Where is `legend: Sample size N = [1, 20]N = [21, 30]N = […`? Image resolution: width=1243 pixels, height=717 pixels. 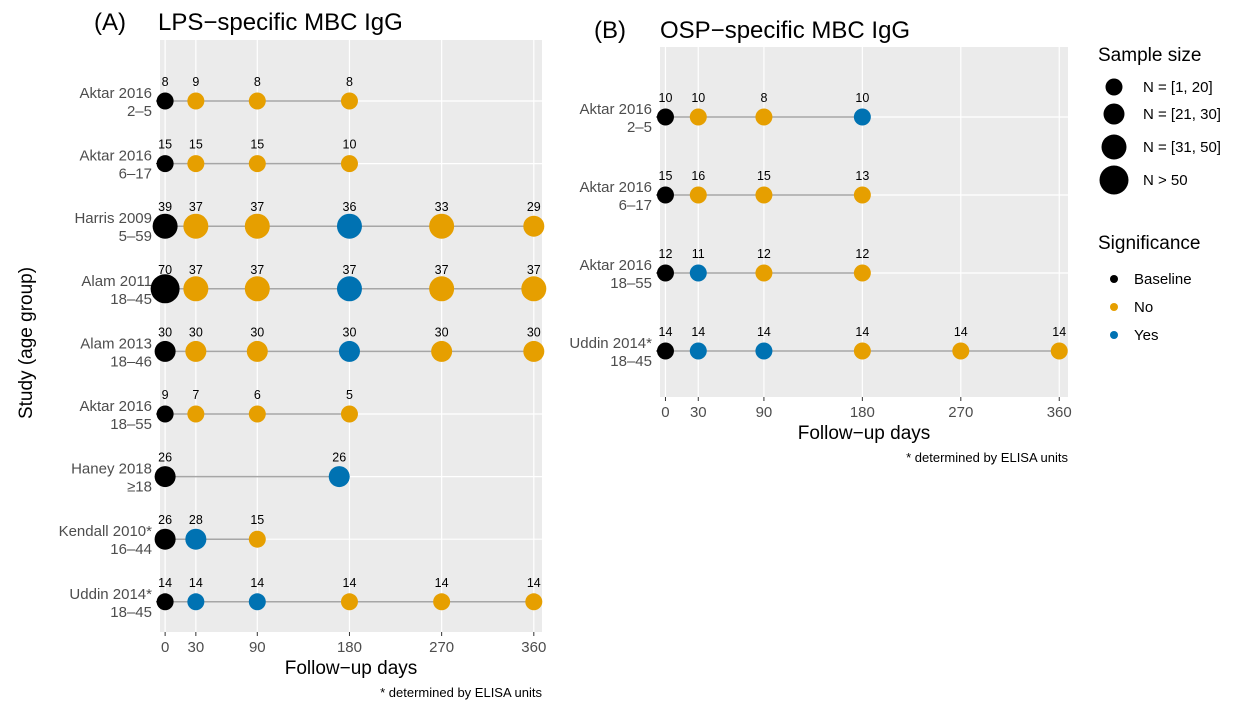 legend: Sample size N = [1, 20]N = [21, 30]N = [… is located at coordinates (1159, 194).